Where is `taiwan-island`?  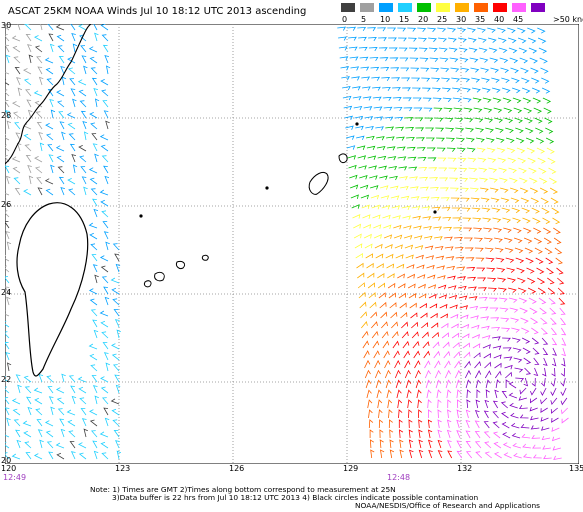
taiwan-island is located at coordinates (52, 289).